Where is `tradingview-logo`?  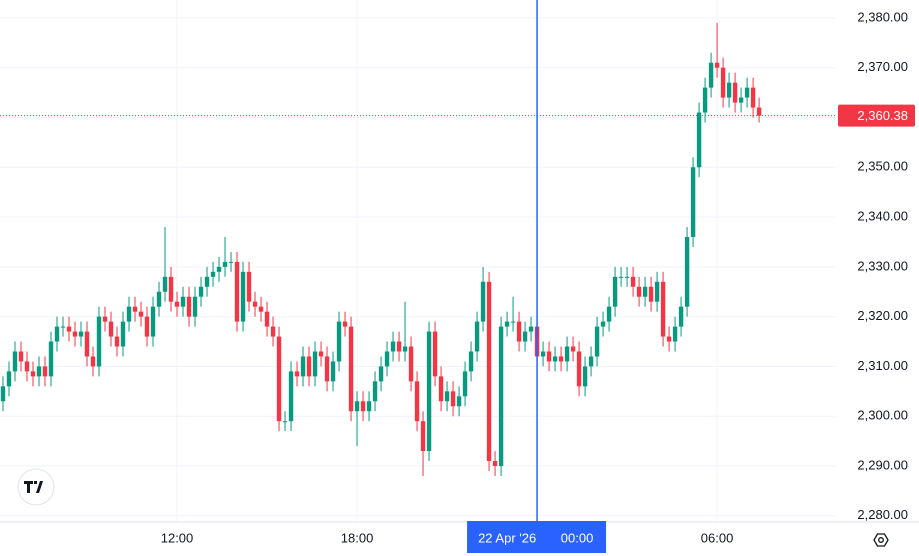 tradingview-logo is located at coordinates (36, 487).